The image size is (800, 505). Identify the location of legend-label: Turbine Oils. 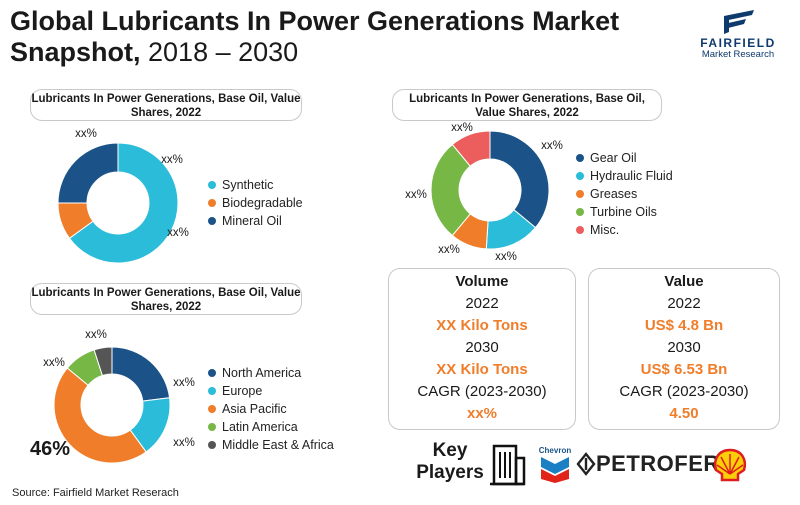
(623, 212).